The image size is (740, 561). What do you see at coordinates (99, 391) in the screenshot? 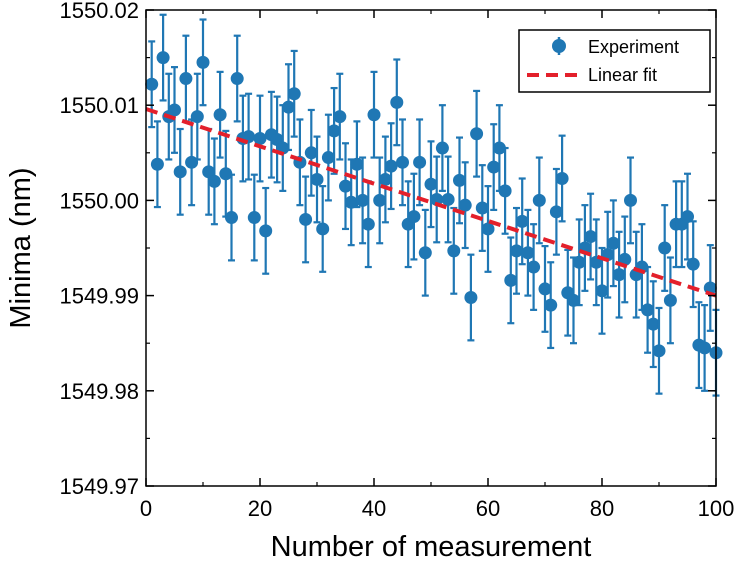
I see `y-tick-label: 1549.98` at bounding box center [99, 391].